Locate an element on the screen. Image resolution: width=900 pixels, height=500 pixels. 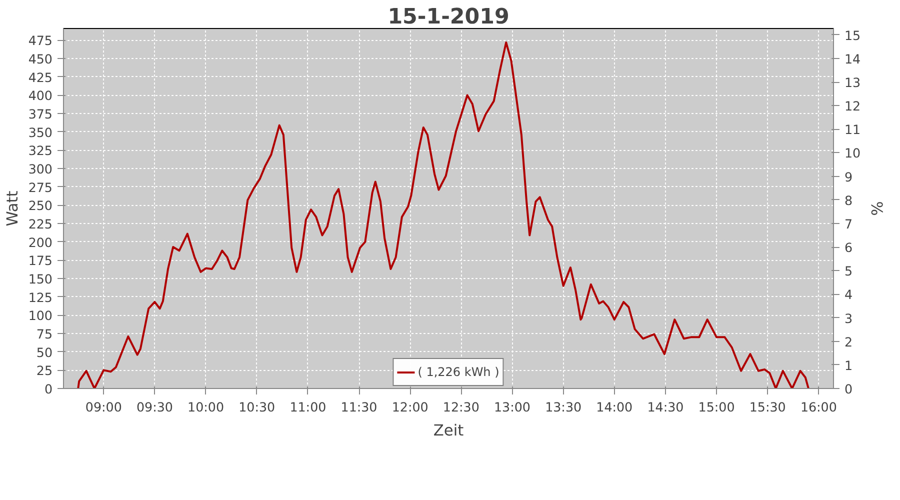
x-tick-label: 14:00 is located at coordinates (614, 407).